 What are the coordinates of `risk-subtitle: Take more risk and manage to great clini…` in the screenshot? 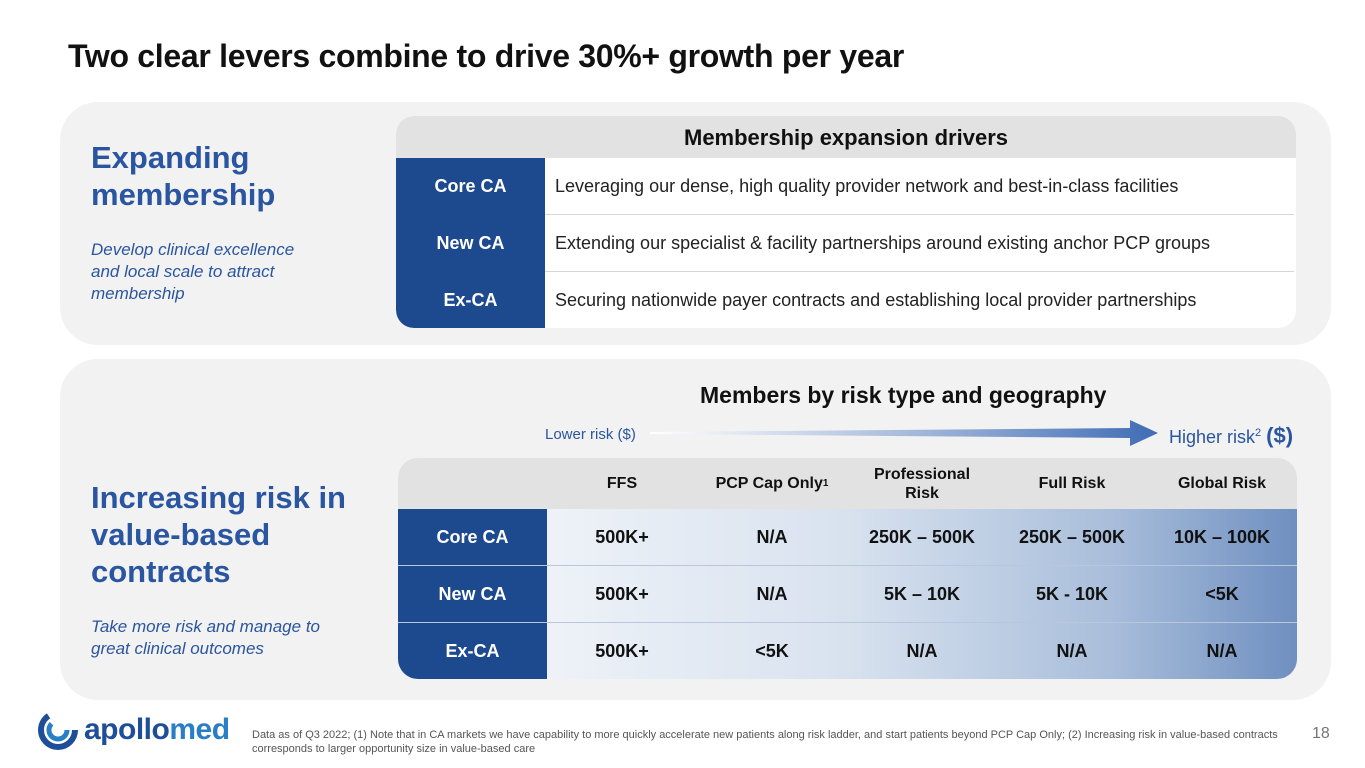 It's located at (205, 638).